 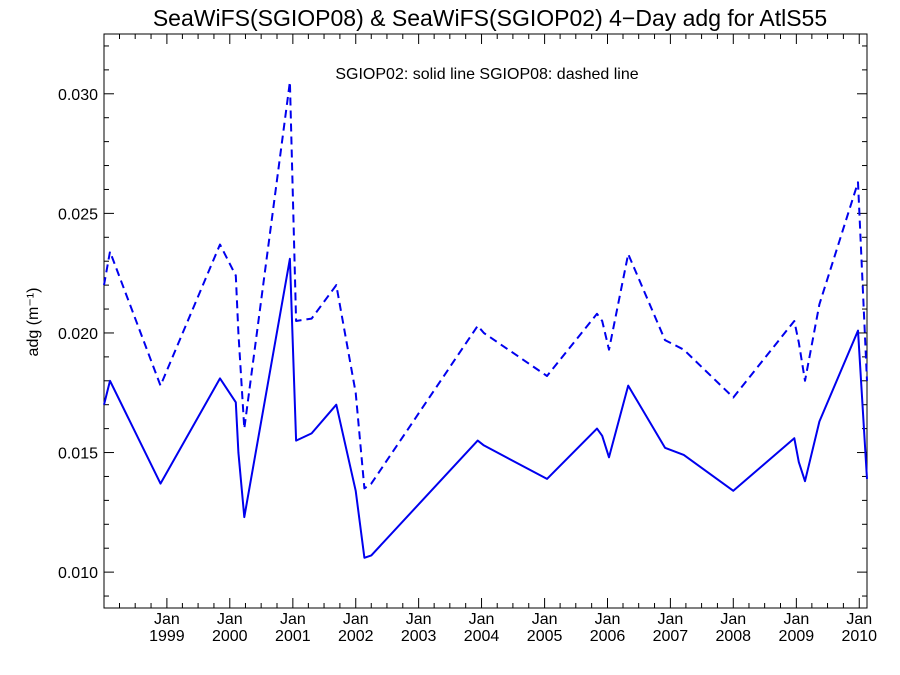 What do you see at coordinates (356, 636) in the screenshot?
I see `x-tick-year-label: 2002` at bounding box center [356, 636].